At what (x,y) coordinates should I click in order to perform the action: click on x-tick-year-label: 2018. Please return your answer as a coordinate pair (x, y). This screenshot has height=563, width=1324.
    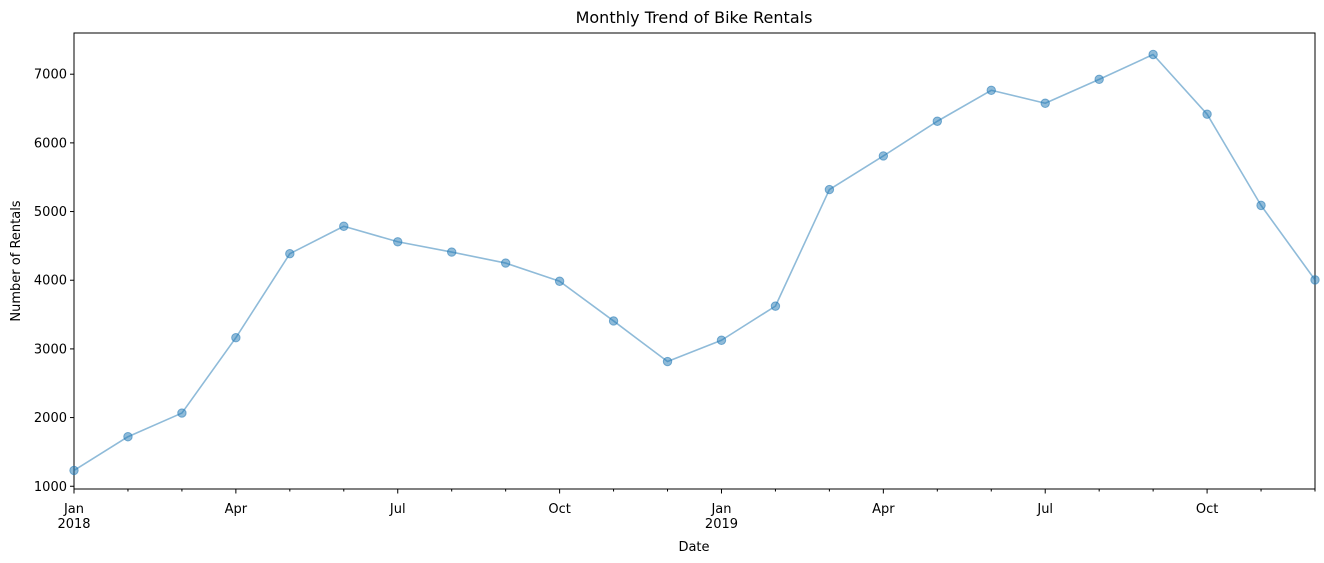
    Looking at the image, I should click on (73, 524).